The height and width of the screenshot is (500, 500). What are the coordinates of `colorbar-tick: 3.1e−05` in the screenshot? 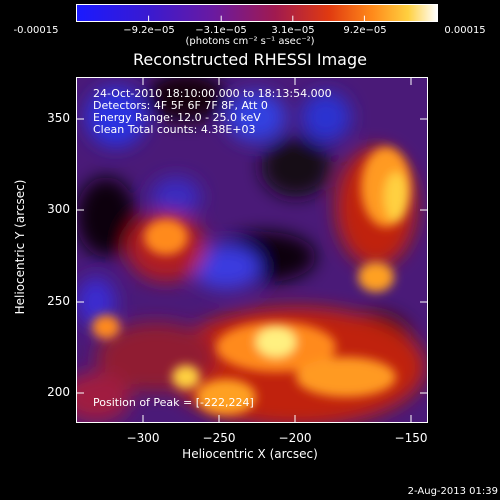 It's located at (293, 30).